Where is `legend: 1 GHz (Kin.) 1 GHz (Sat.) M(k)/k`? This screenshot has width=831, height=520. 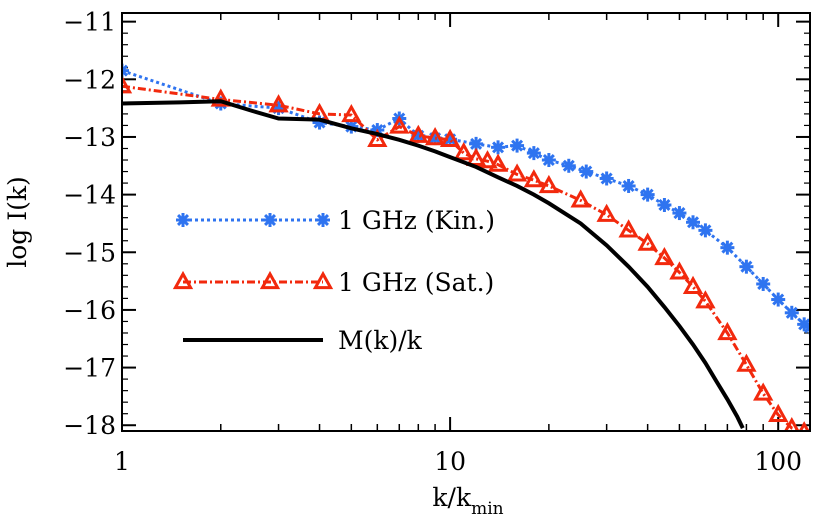
legend: 1 GHz (Kin.) 1 GHz (Sat.) M(k)/k is located at coordinates (333, 280).